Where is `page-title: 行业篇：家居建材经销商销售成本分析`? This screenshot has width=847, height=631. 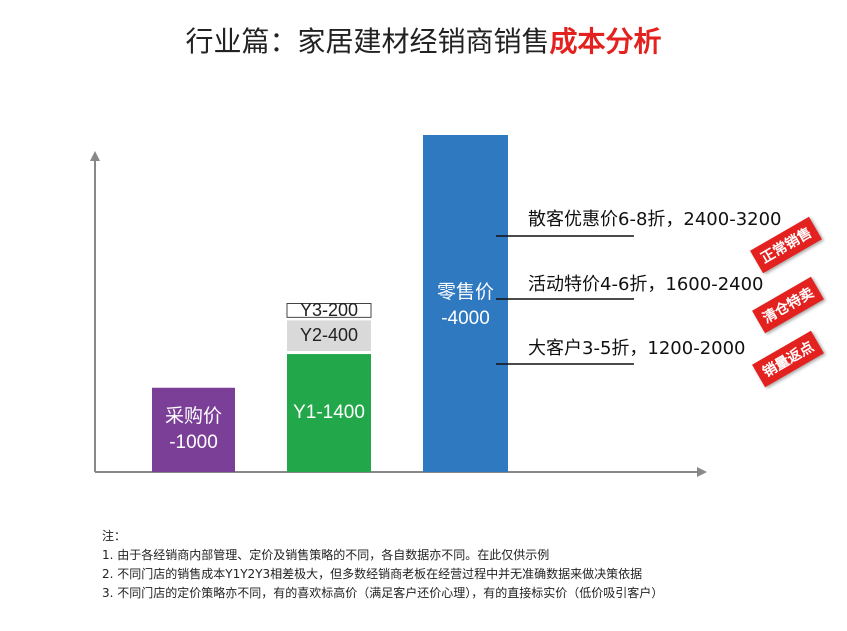 page-title: 行业篇：家居建材经销商销售成本分析 is located at coordinates (423, 40).